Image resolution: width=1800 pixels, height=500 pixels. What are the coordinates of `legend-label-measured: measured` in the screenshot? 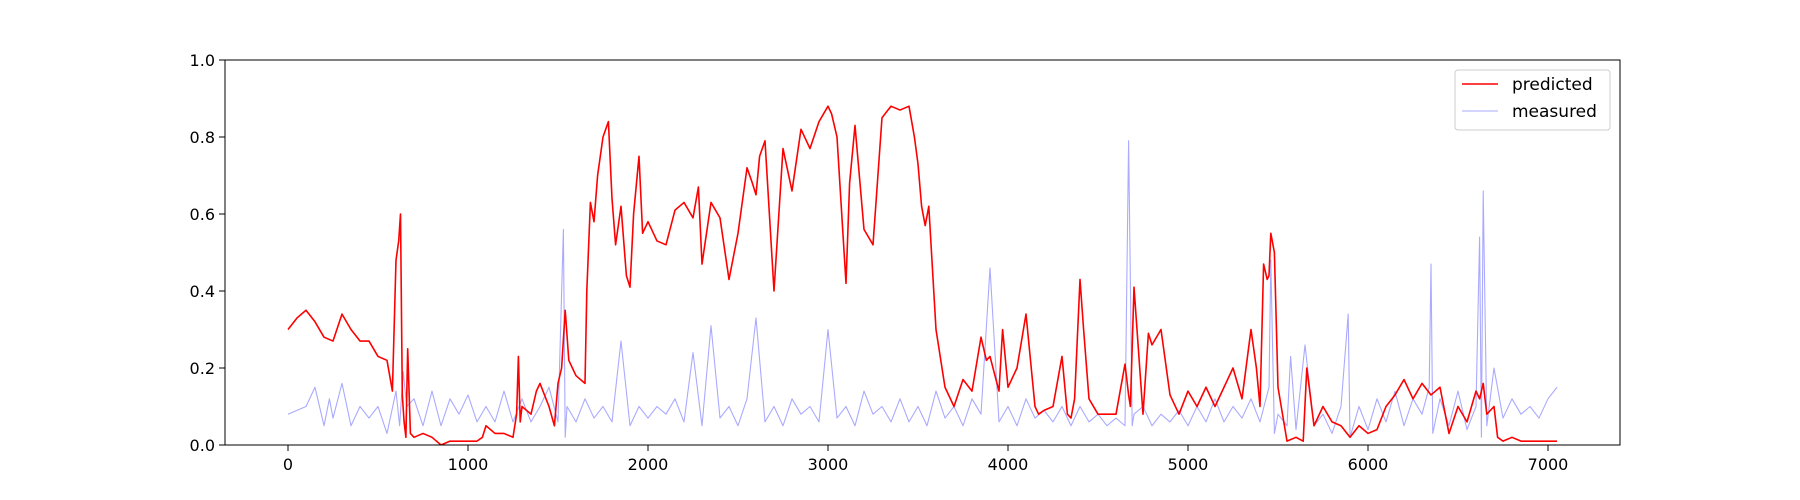 It's located at (1554, 112).